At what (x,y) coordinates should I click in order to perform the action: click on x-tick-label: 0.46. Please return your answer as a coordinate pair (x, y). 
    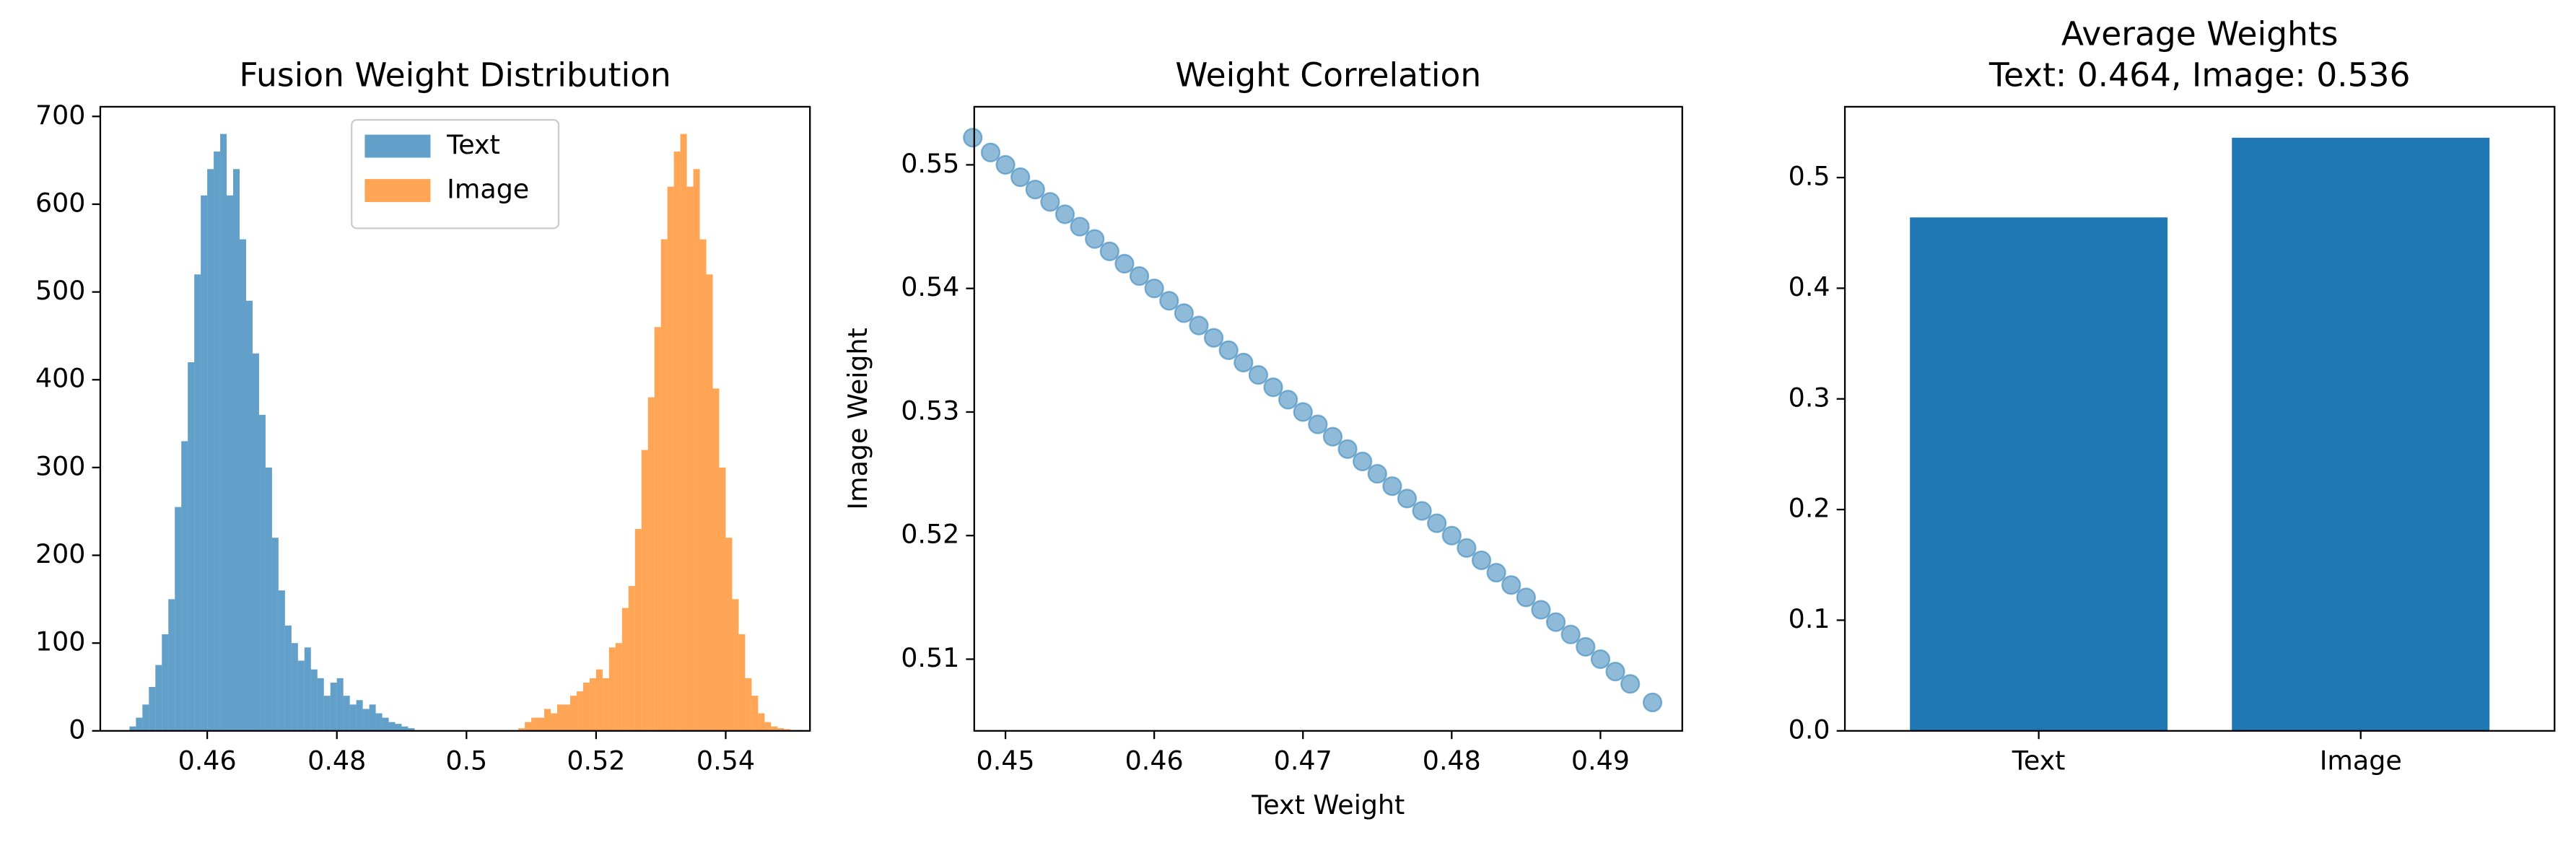
    Looking at the image, I should click on (1154, 760).